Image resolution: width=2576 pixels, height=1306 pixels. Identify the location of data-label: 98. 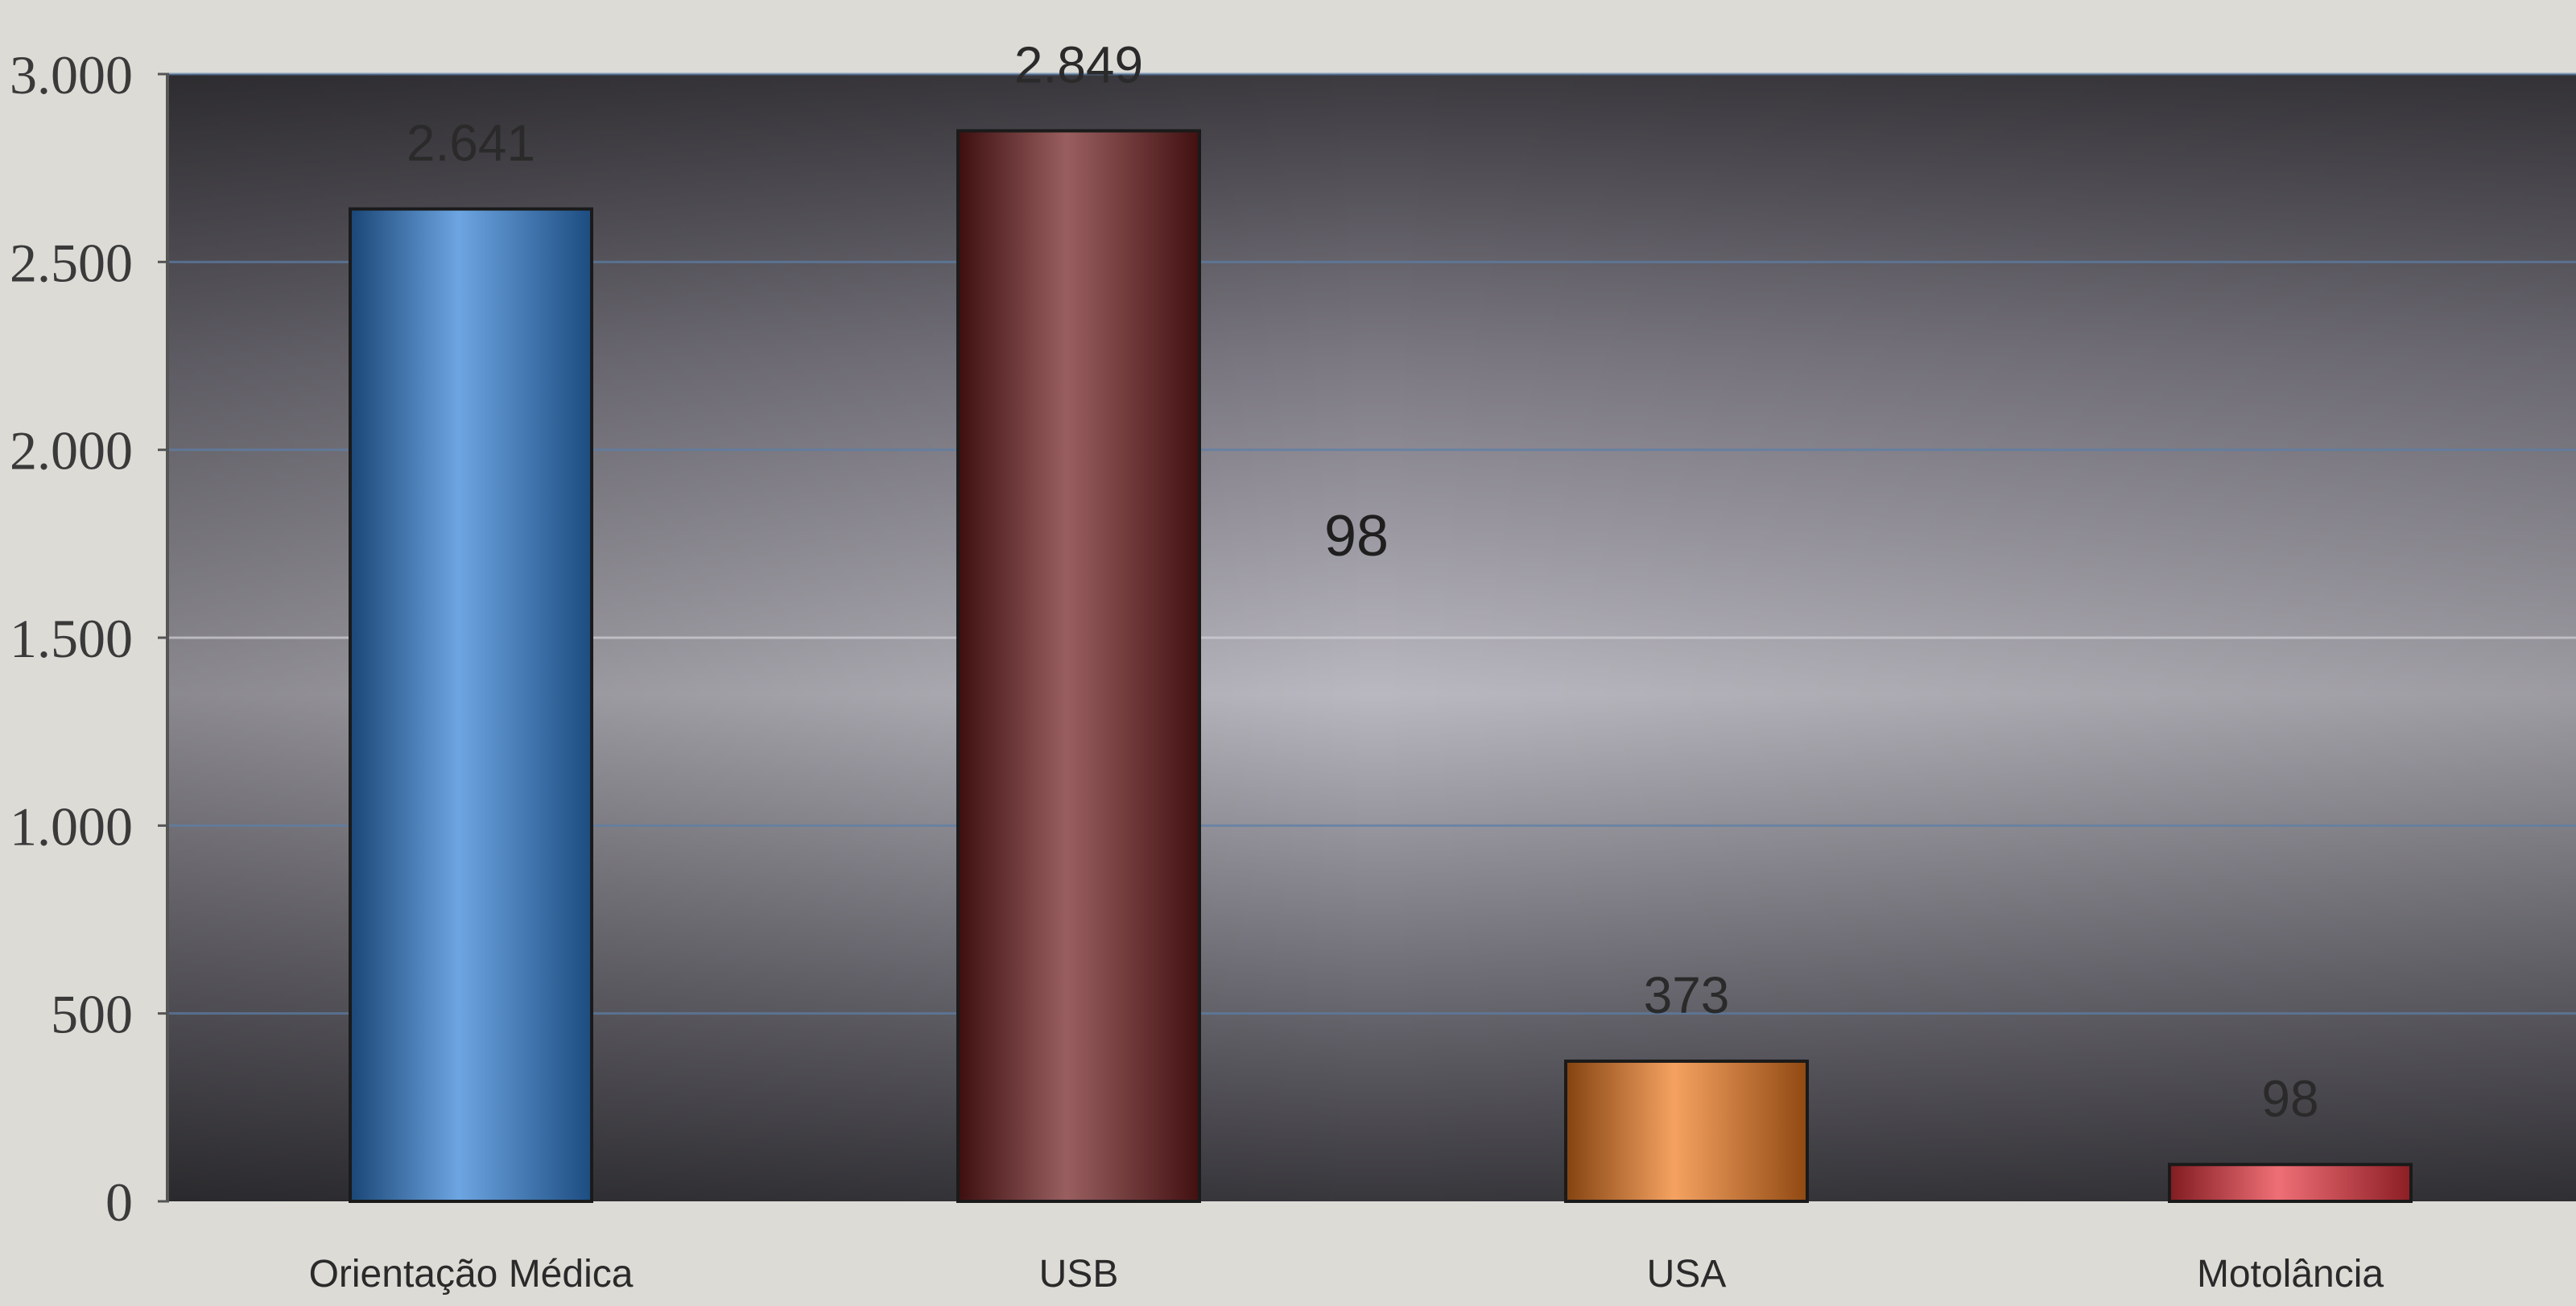
(2289, 1098).